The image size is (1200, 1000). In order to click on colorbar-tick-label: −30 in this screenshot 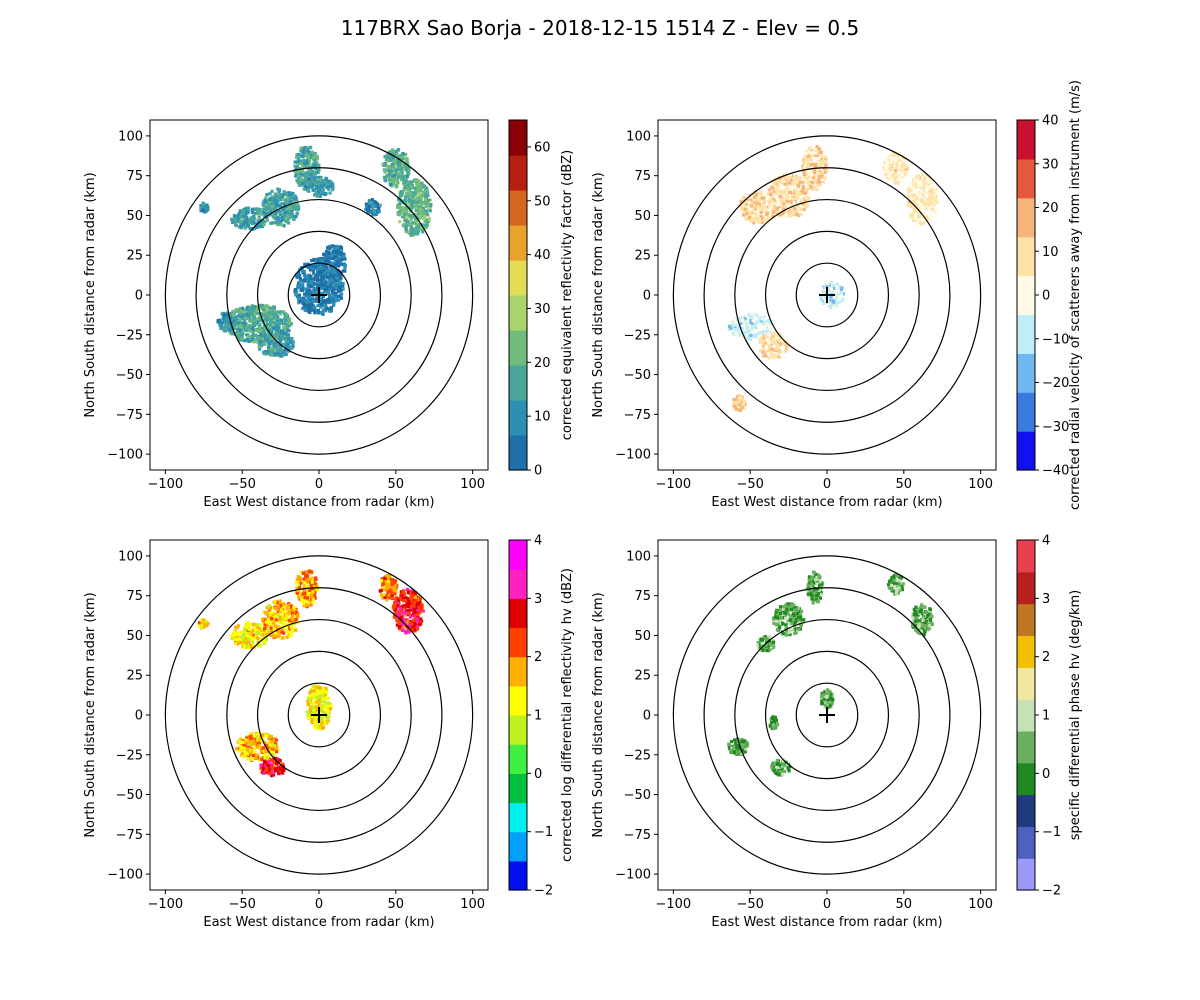, I will do `click(1055, 427)`.